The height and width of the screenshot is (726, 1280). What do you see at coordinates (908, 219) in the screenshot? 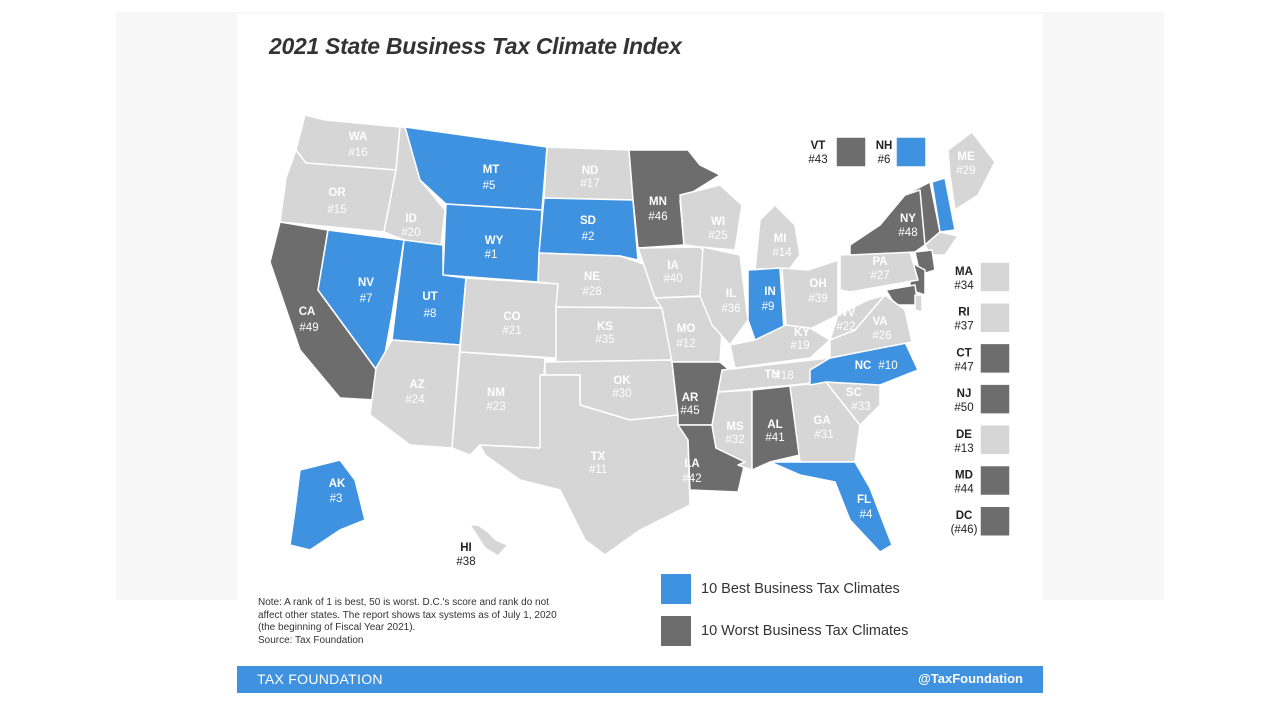
I see `state-label-ny: NY` at bounding box center [908, 219].